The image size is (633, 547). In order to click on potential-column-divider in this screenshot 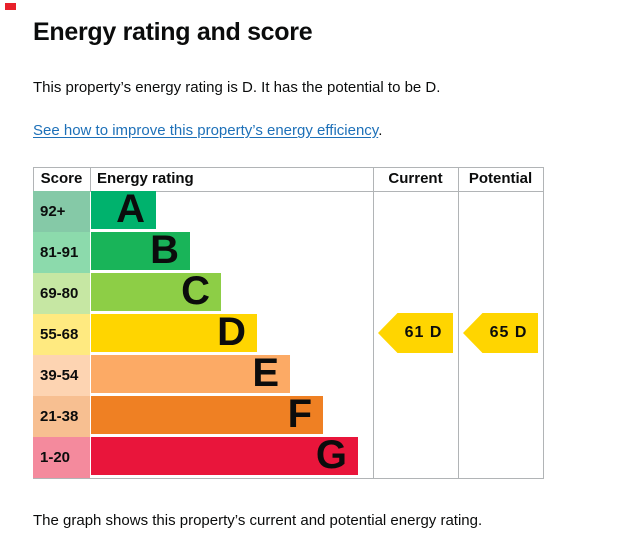, I will do `click(458, 322)`.